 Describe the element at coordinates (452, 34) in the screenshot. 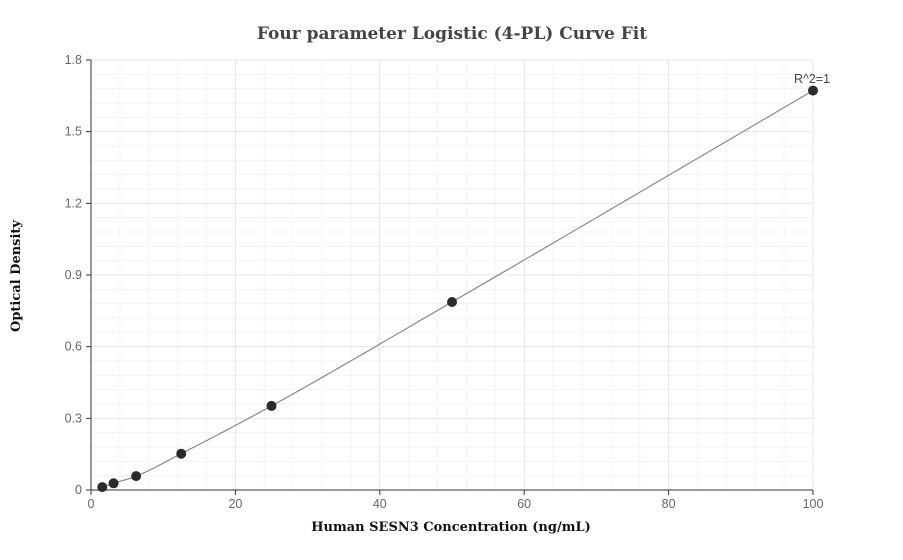

I see `chart-title: Four parameter Logistic (4-PL) Curve Fit` at that location.